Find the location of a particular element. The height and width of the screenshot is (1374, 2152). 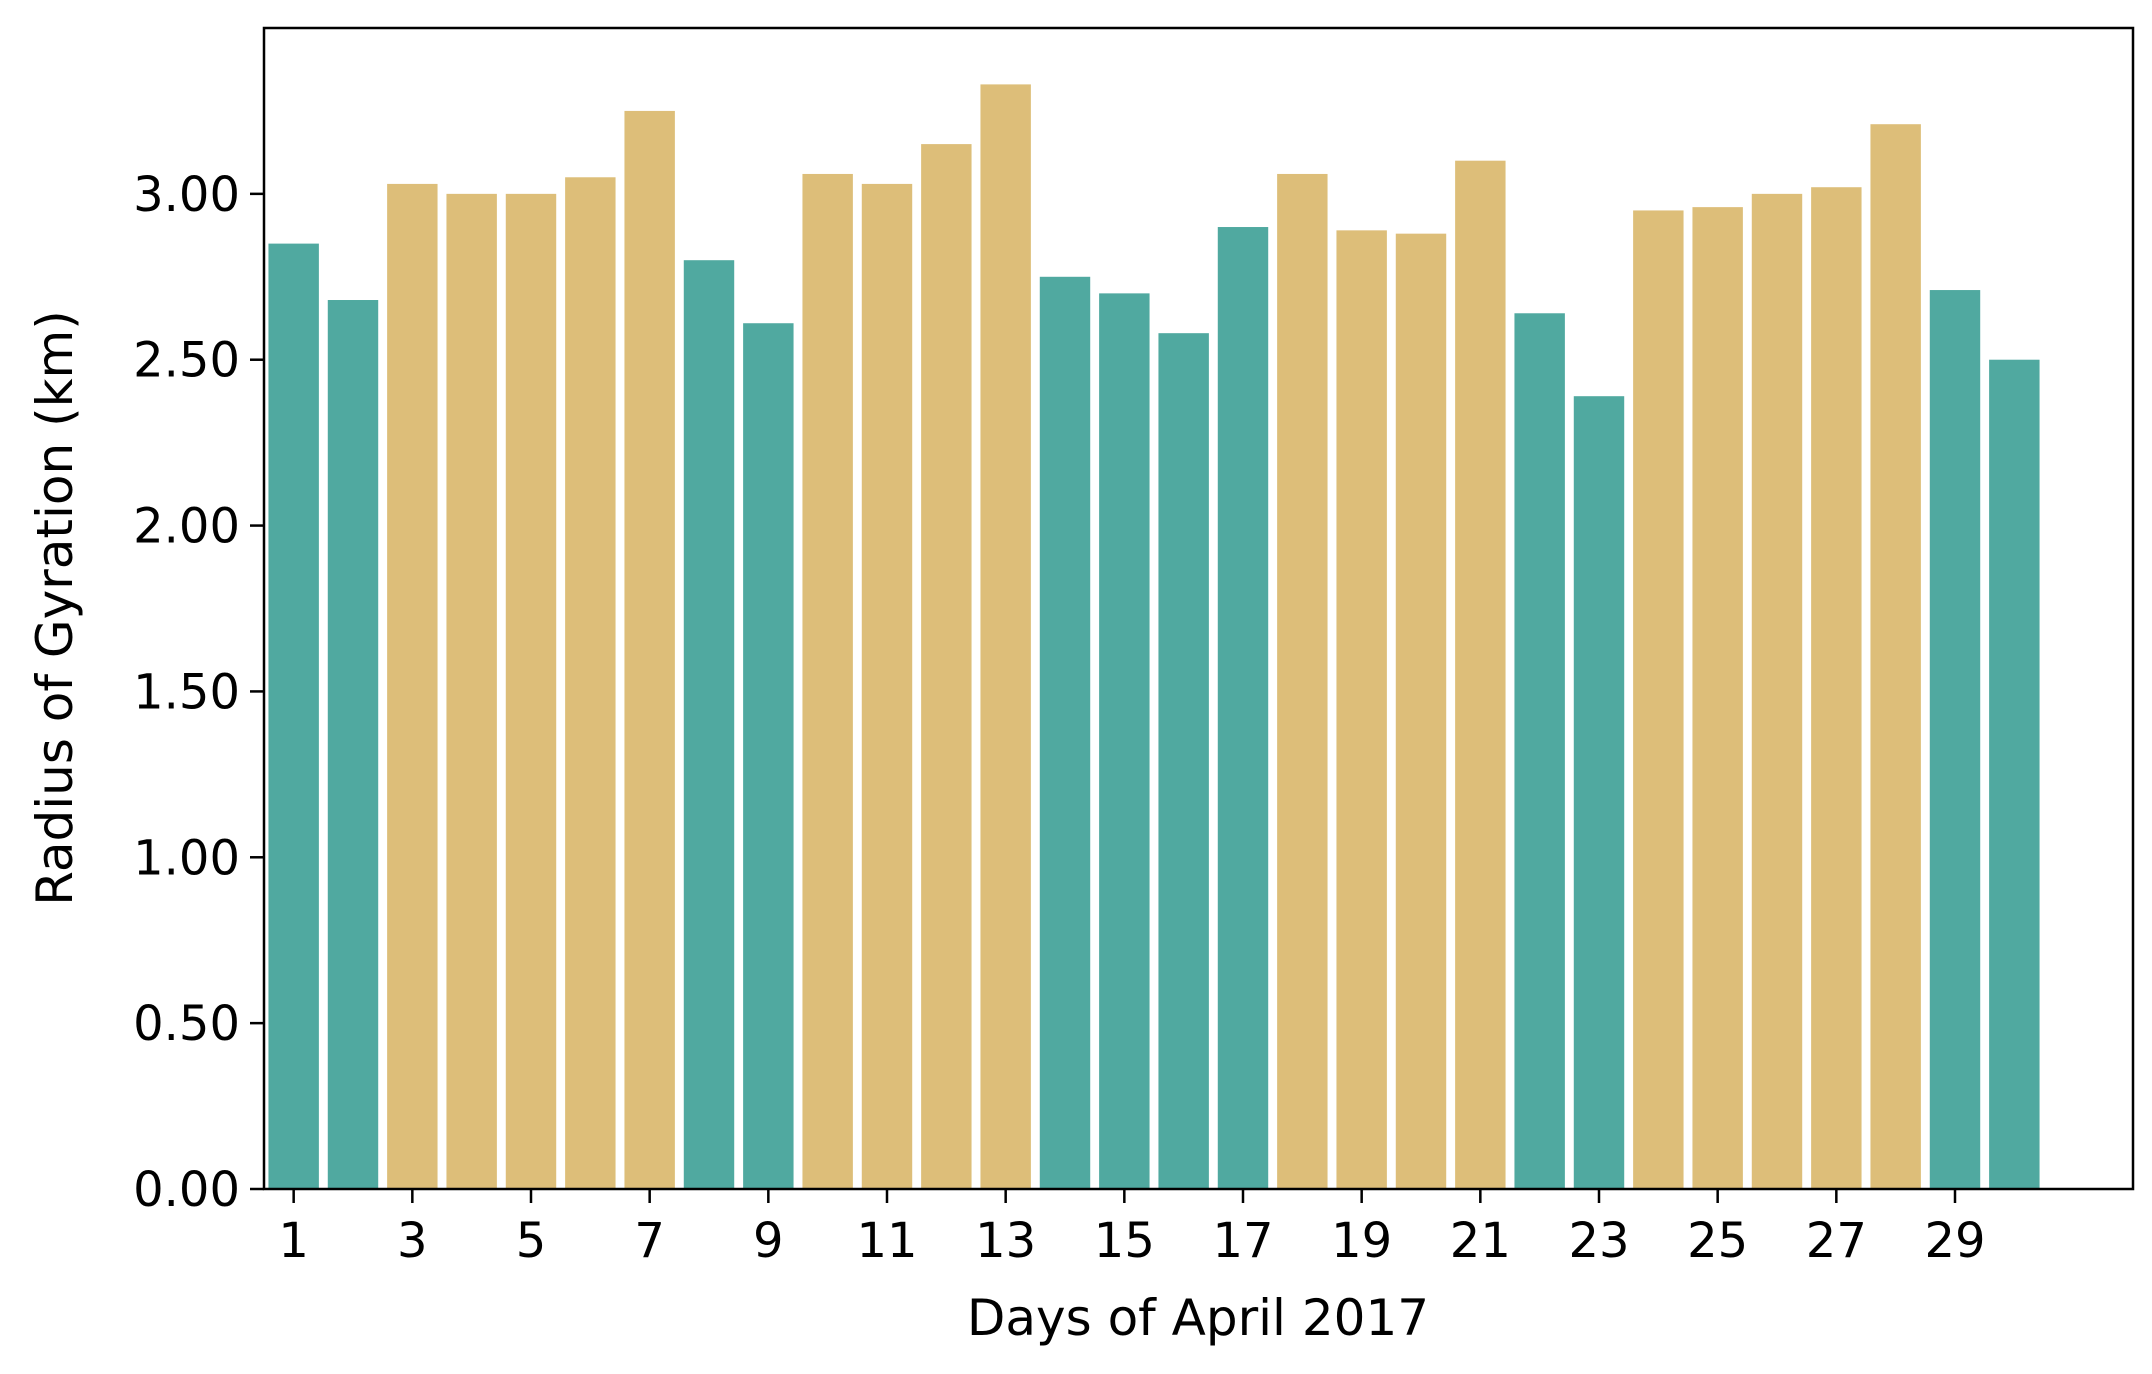

x-axis: 1 3 5 7 9 11 13 15 17 19 21 23 25 27 29 is located at coordinates (1132, 1229).